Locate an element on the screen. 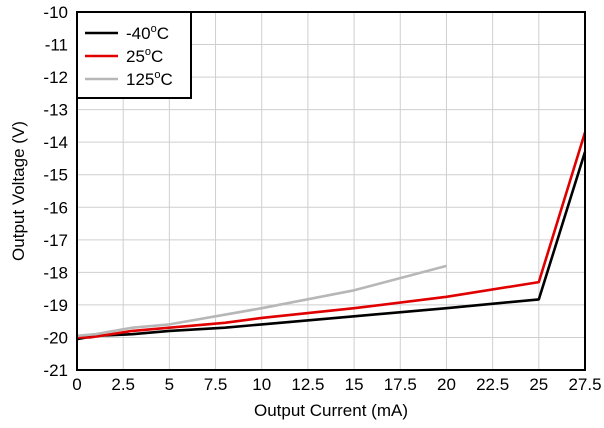  x-axis-title: Output Current (mA) is located at coordinates (331, 410).